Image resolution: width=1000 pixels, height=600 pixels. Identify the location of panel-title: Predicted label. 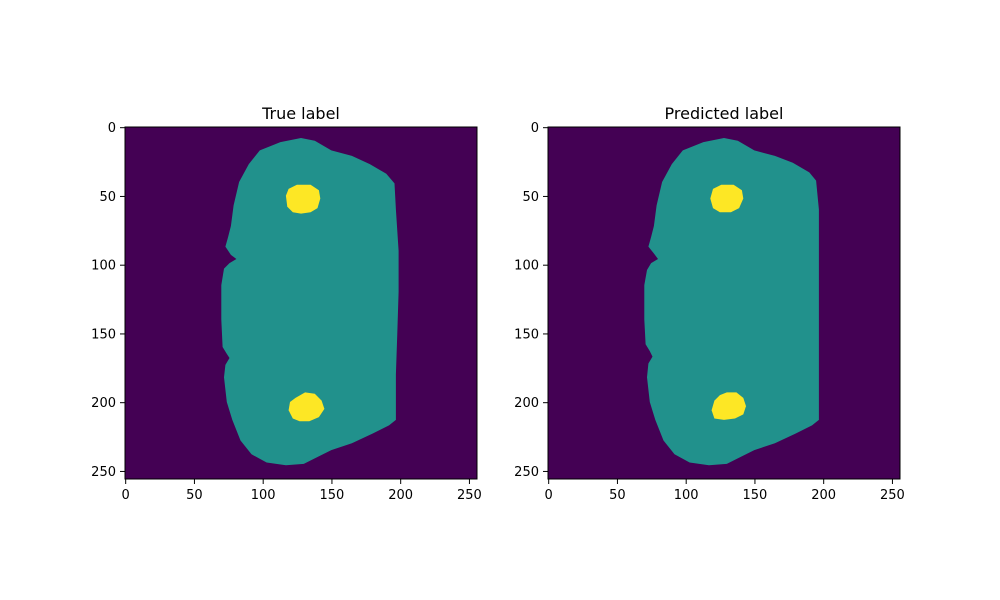
(724, 113).